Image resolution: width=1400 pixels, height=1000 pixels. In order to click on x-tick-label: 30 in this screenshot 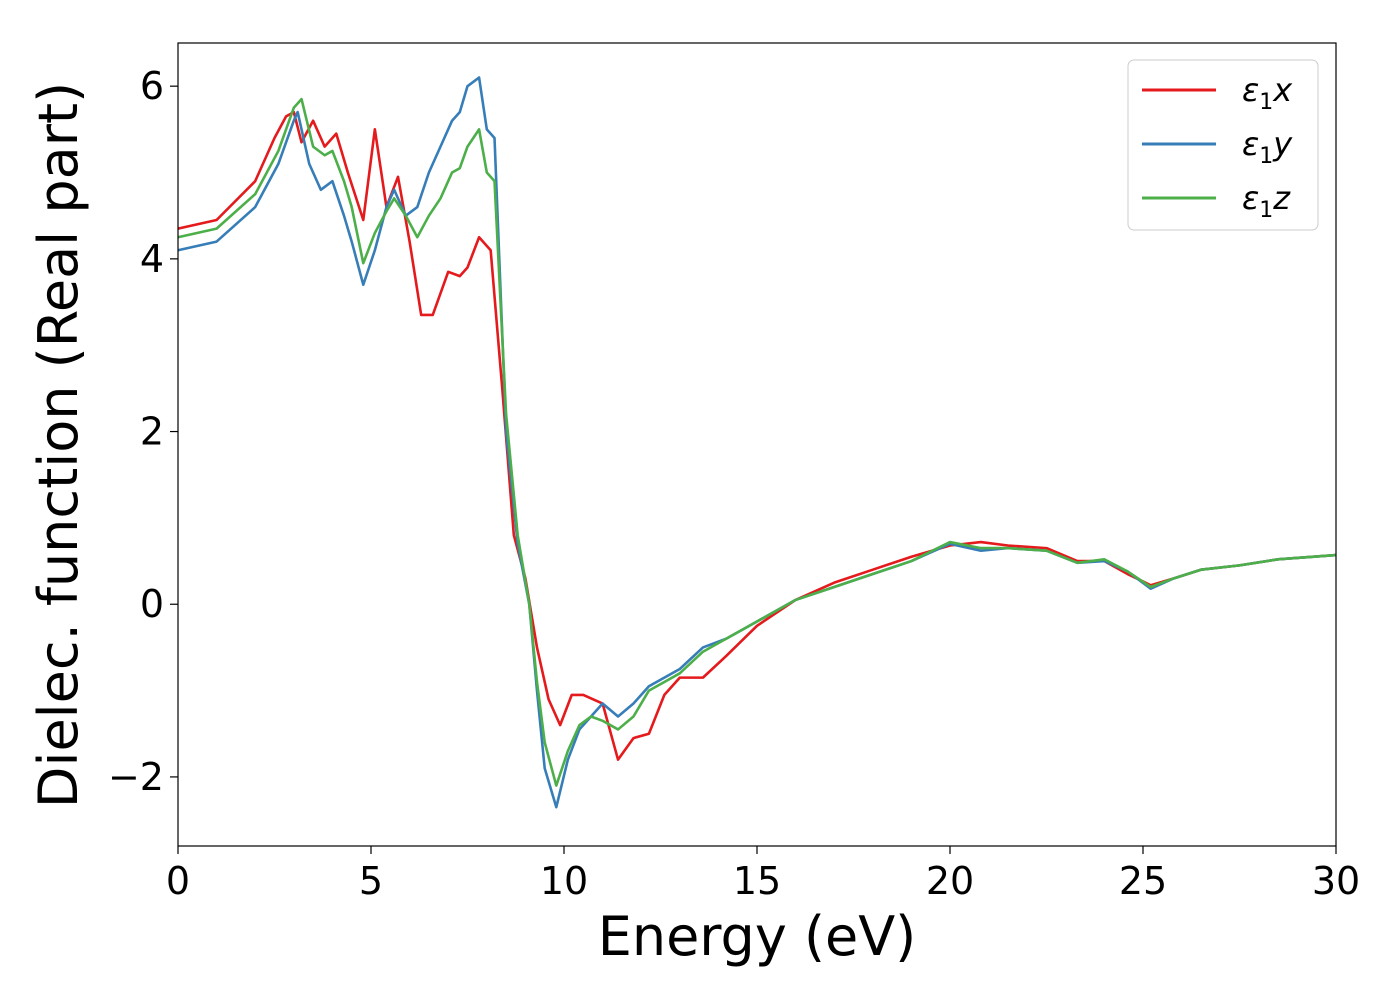, I will do `click(1336, 881)`.